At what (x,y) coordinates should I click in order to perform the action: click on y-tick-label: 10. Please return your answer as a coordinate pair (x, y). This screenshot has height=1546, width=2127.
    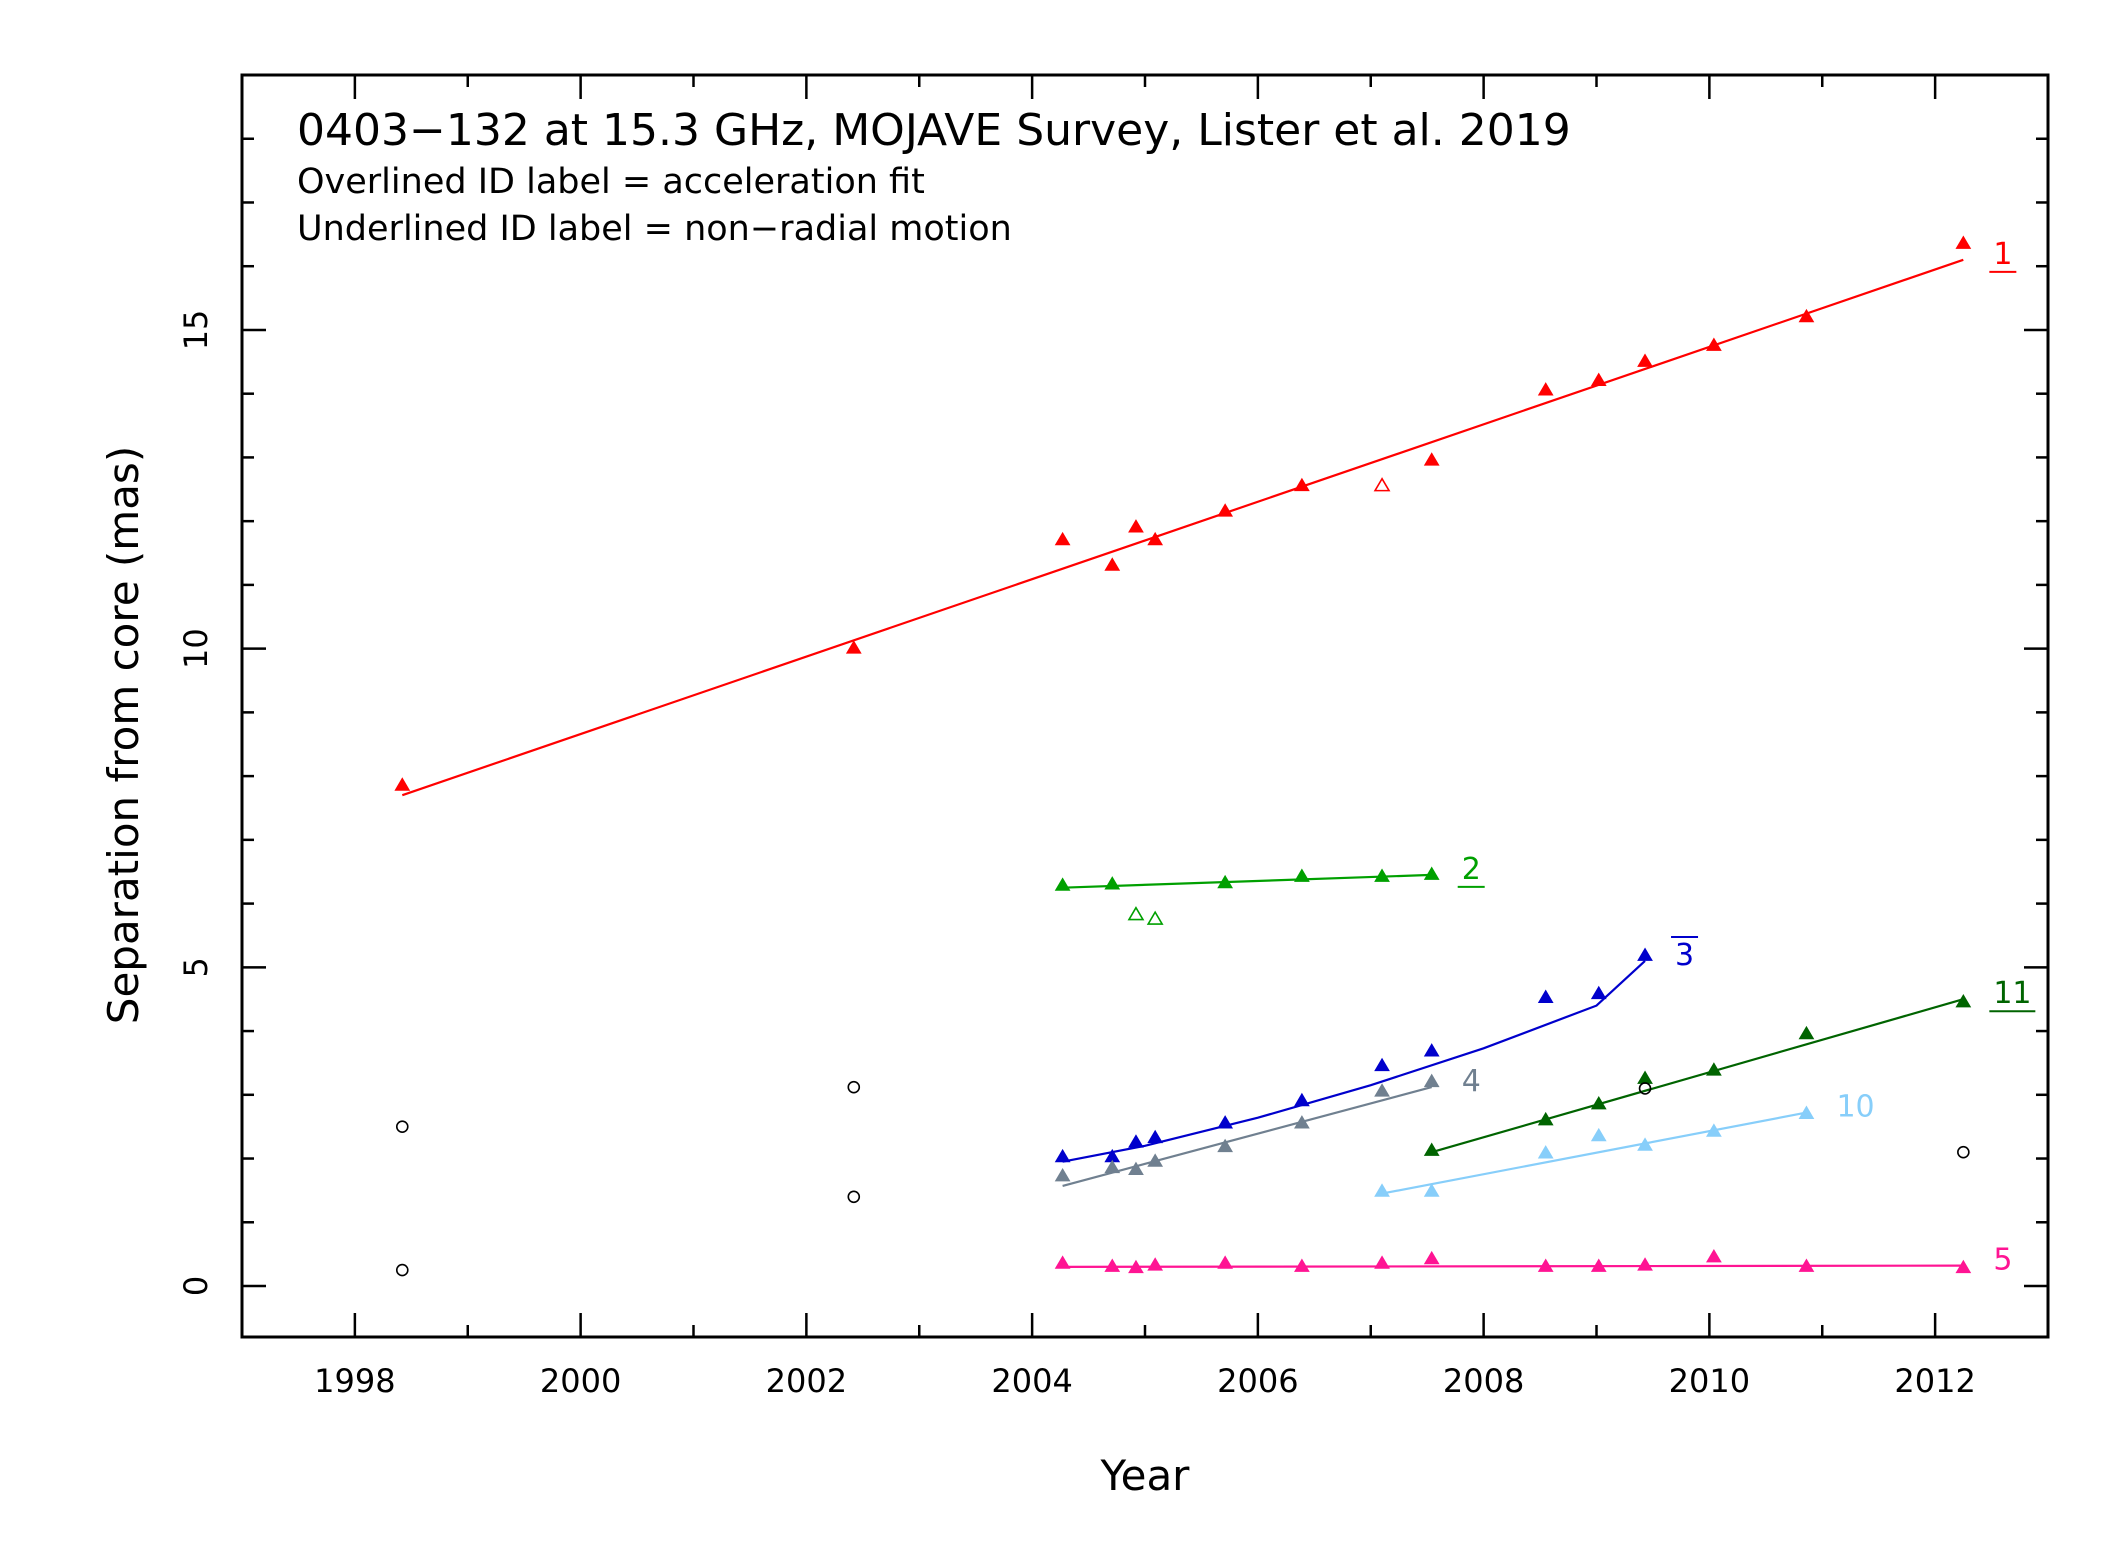
    Looking at the image, I should click on (196, 648).